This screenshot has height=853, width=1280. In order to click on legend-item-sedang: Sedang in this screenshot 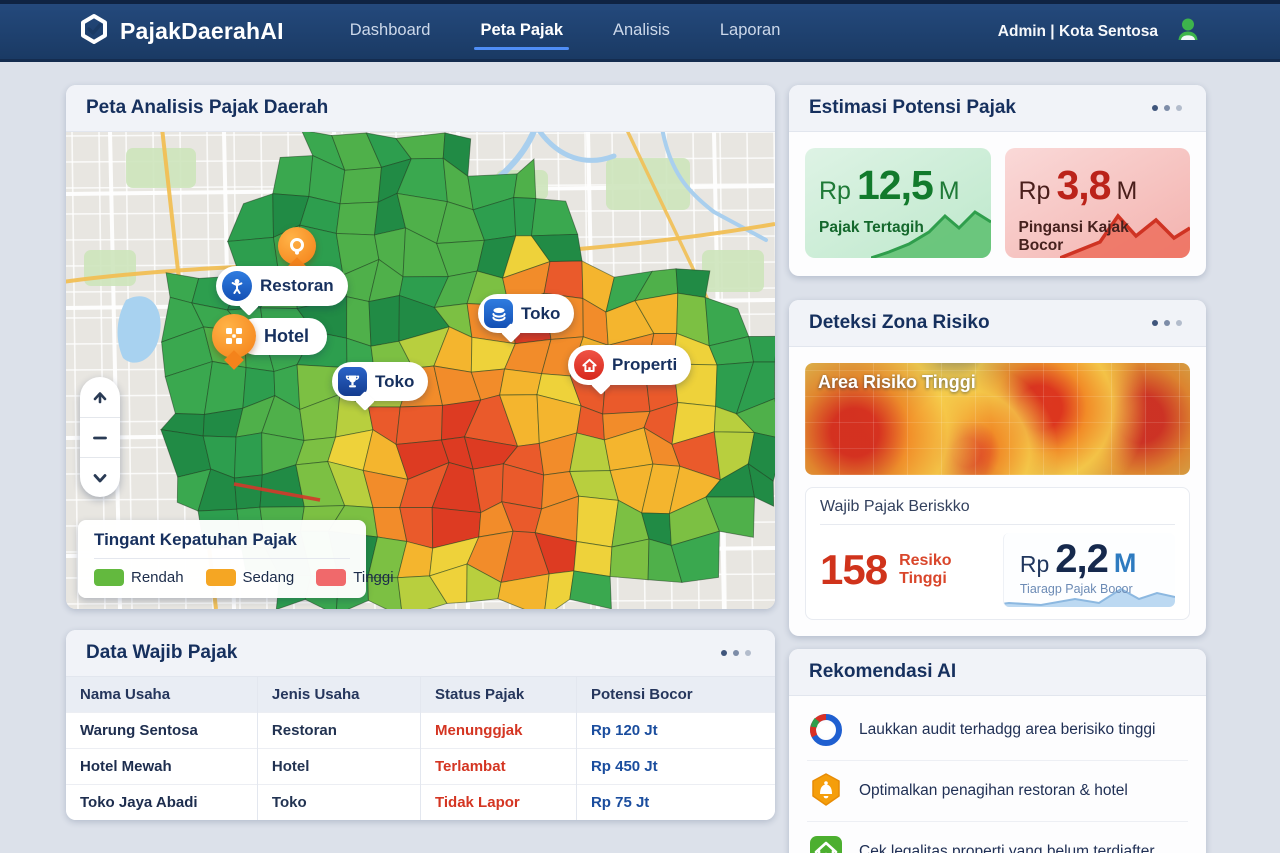, I will do `click(249, 577)`.